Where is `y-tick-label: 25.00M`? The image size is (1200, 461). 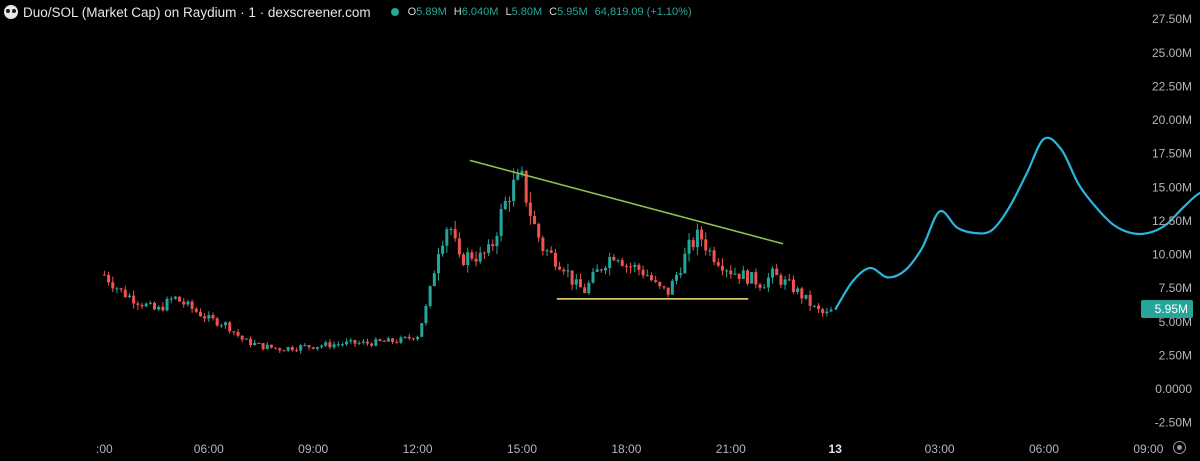 y-tick-label: 25.00M is located at coordinates (1172, 53).